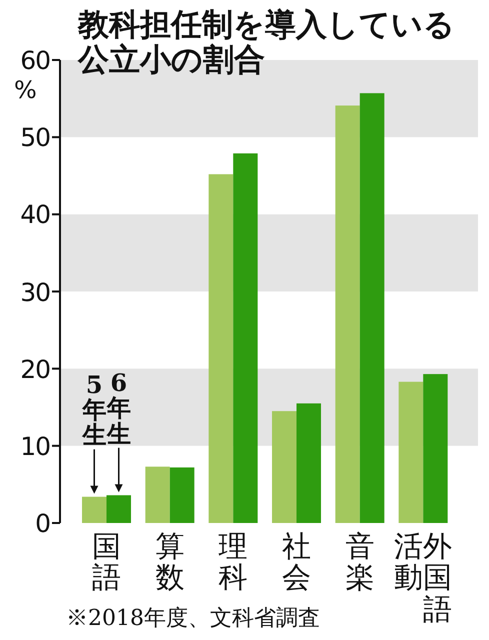 This screenshot has height=640, width=489. What do you see at coordinates (359, 562) in the screenshot?
I see `category: 音楽` at bounding box center [359, 562].